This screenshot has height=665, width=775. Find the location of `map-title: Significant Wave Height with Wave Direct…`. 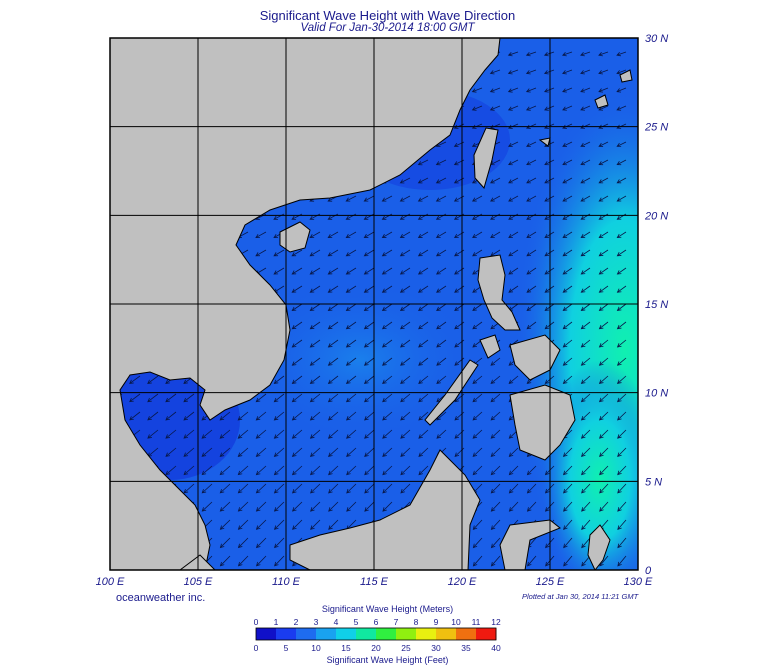

map-title: Significant Wave Height with Wave Direct… is located at coordinates (387, 15).